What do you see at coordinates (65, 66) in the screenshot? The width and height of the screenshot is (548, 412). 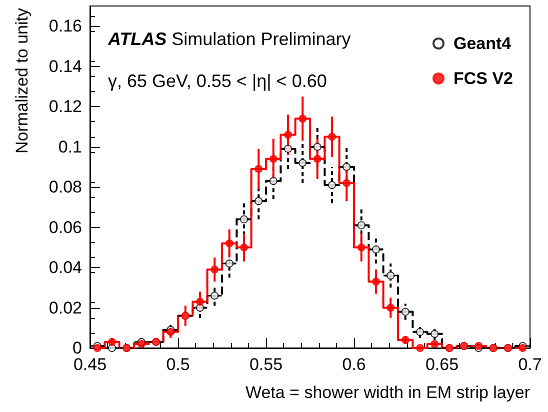 I see `y-tick-label: 0.14` at bounding box center [65, 66].